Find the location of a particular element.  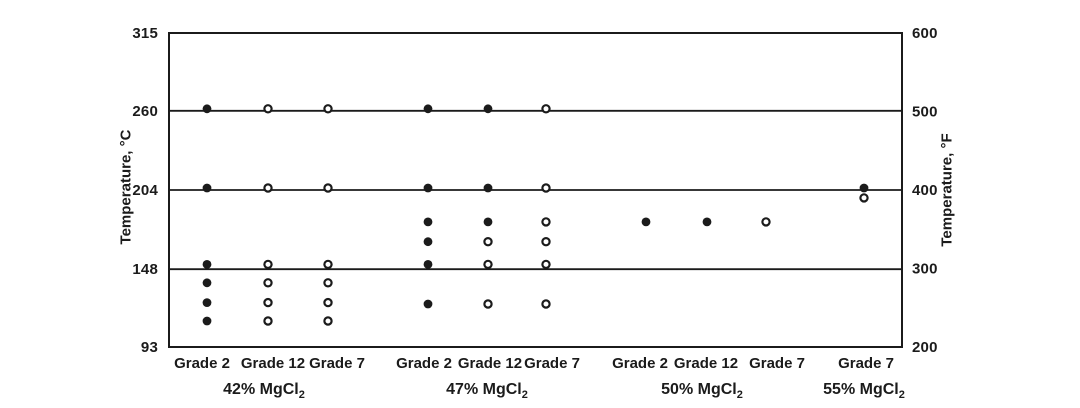

group-47MgCl: Grade 2 Grade 12 Grade 7 47% MgCl2 is located at coordinates (488, 252).